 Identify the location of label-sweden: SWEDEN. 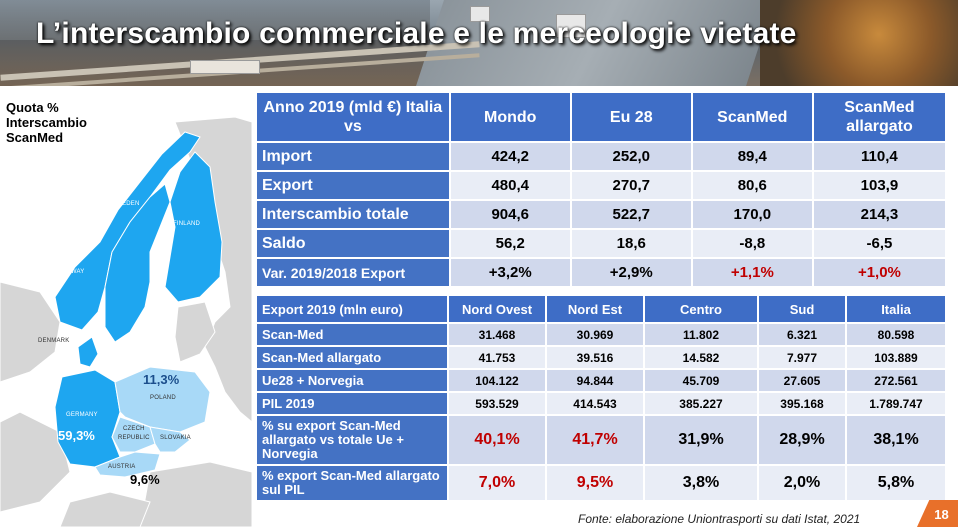
(126, 204).